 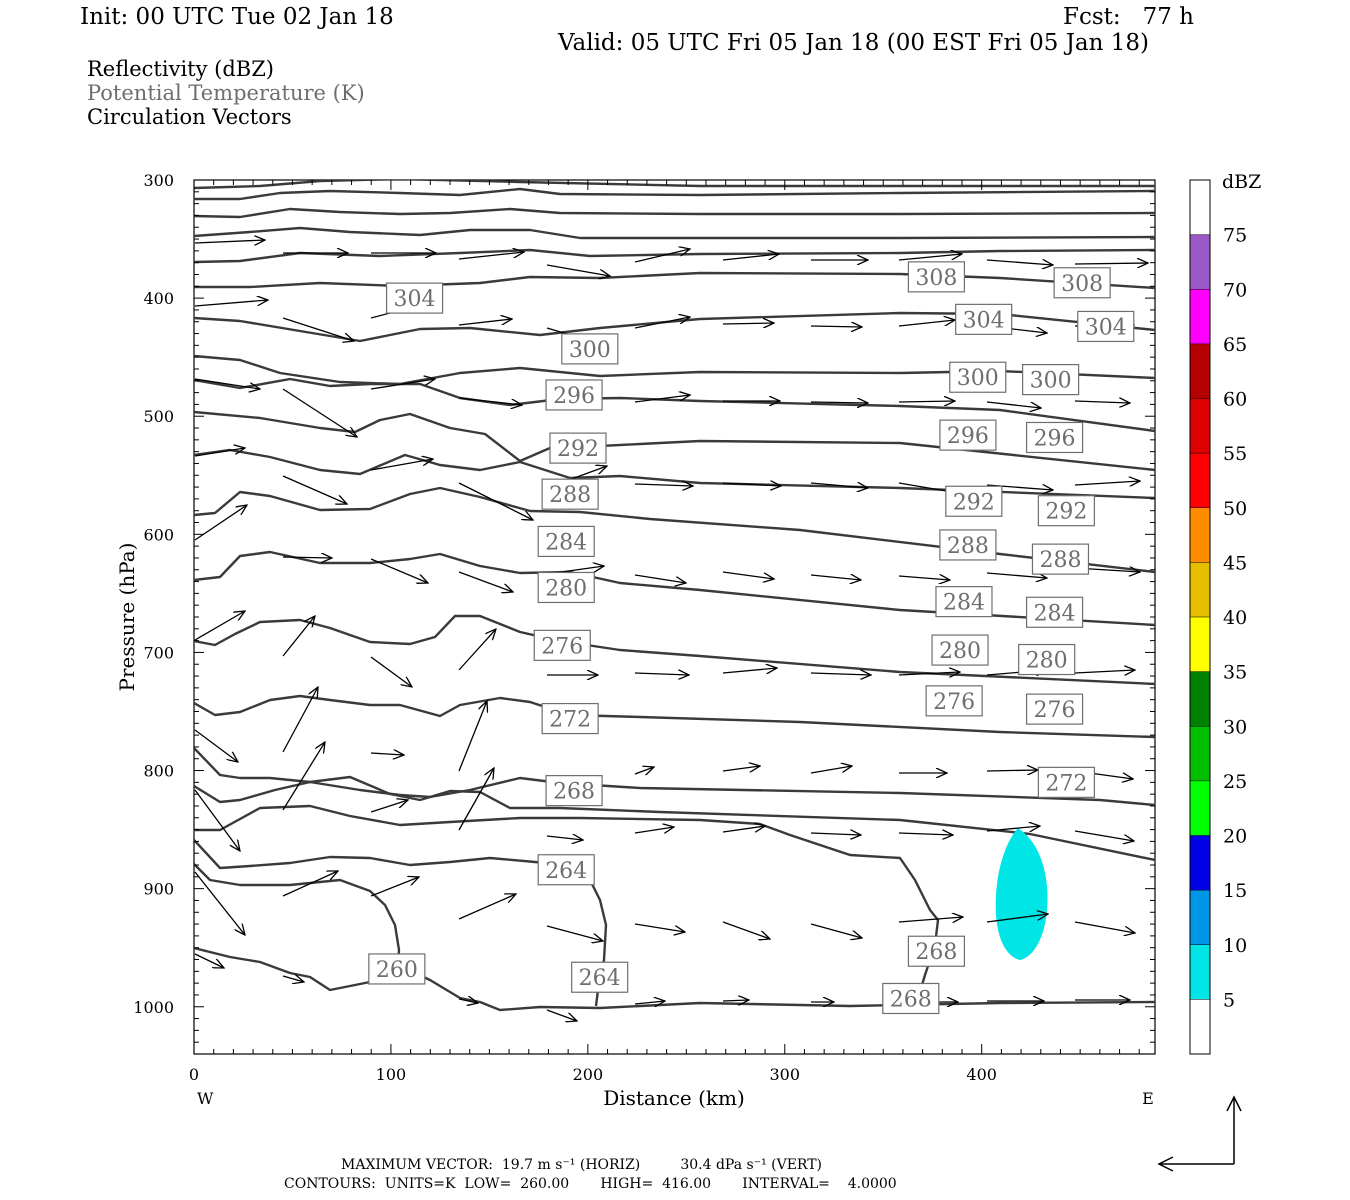 I want to click on contour-label: 272, so click(x=1066, y=782).